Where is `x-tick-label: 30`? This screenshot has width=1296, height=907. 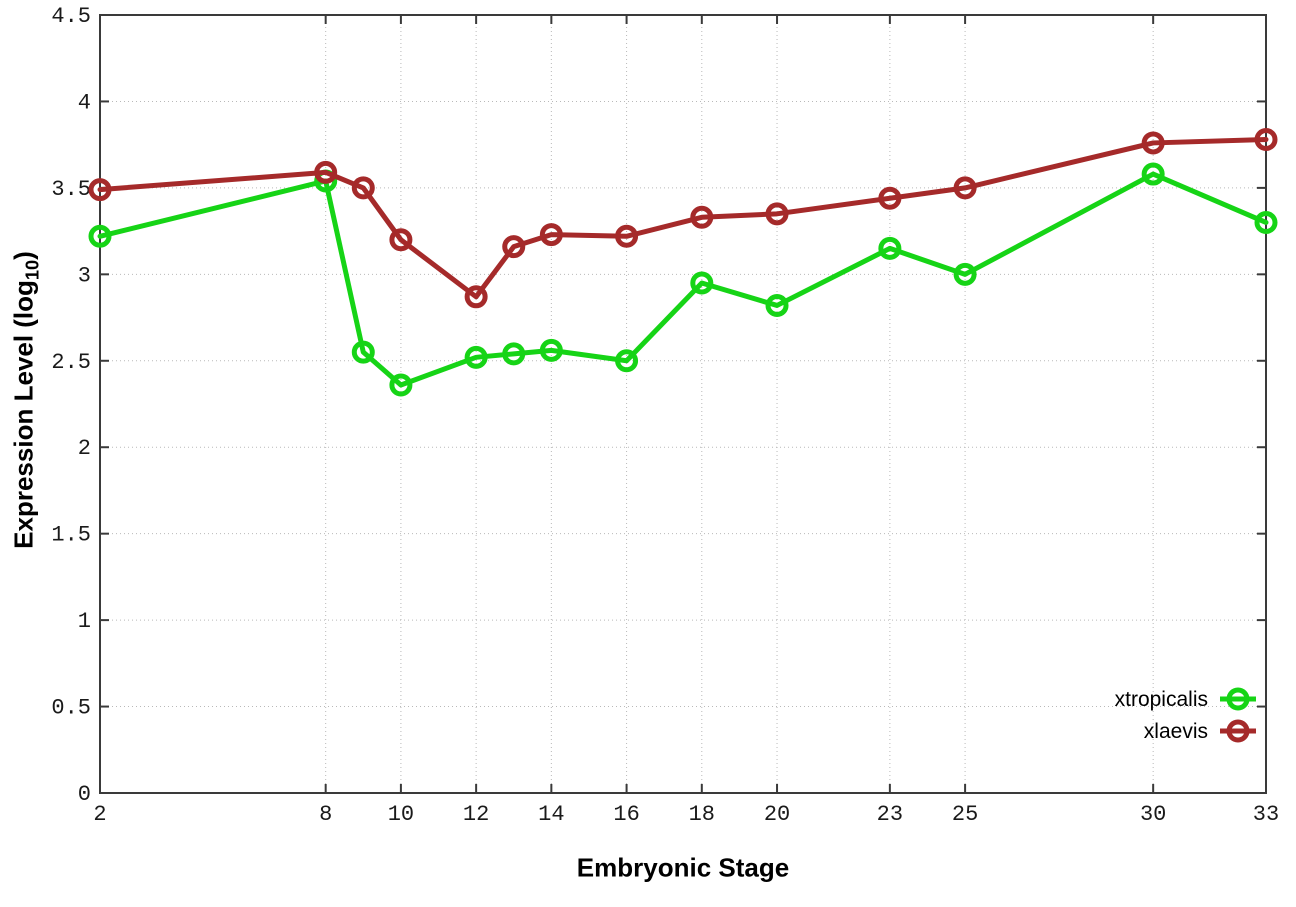 x-tick-label: 30 is located at coordinates (1153, 814).